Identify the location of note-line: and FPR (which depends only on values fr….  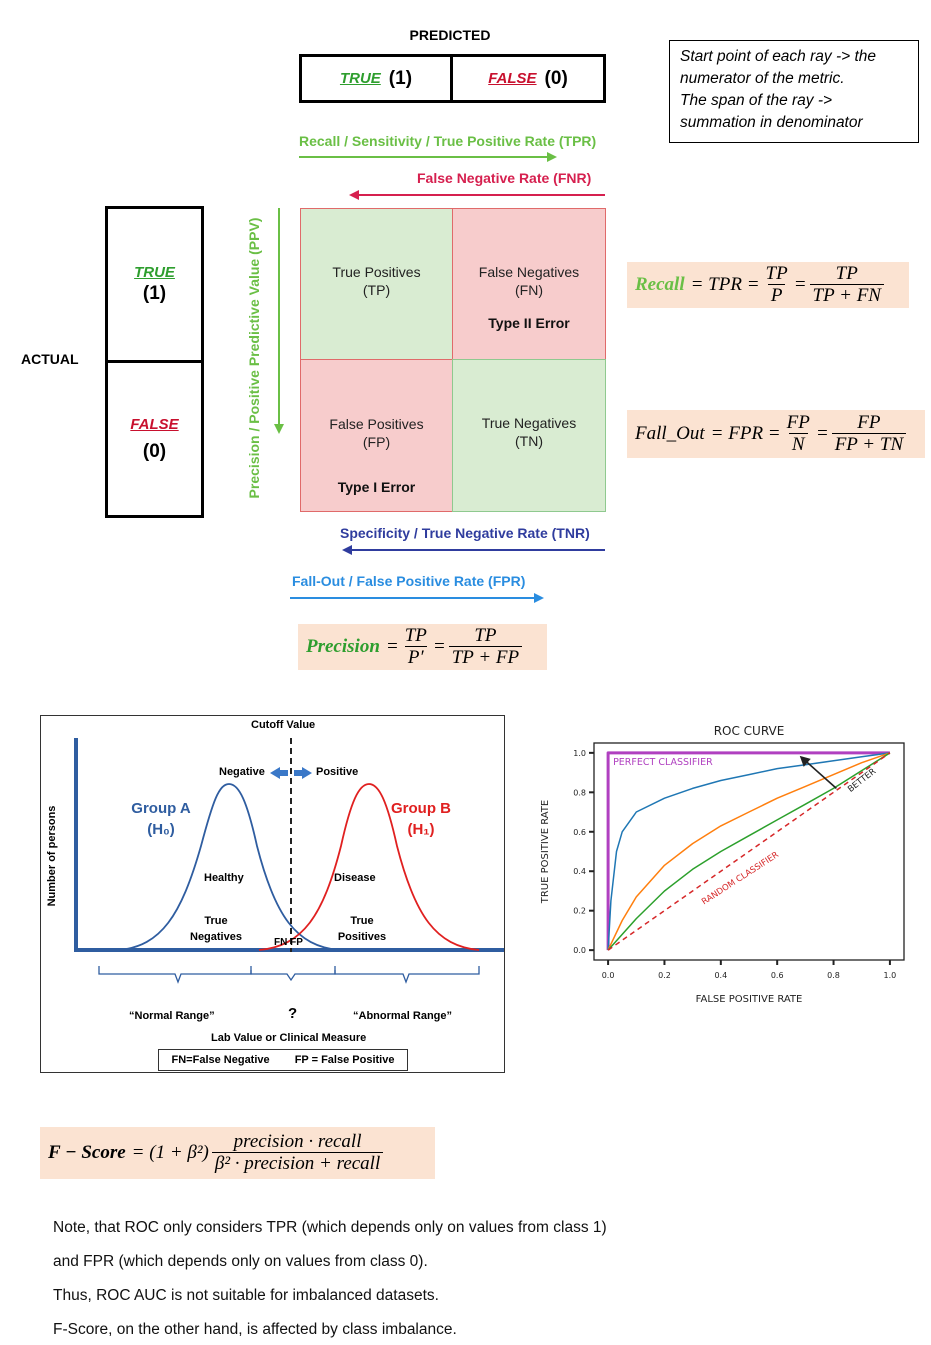
(240, 1261).